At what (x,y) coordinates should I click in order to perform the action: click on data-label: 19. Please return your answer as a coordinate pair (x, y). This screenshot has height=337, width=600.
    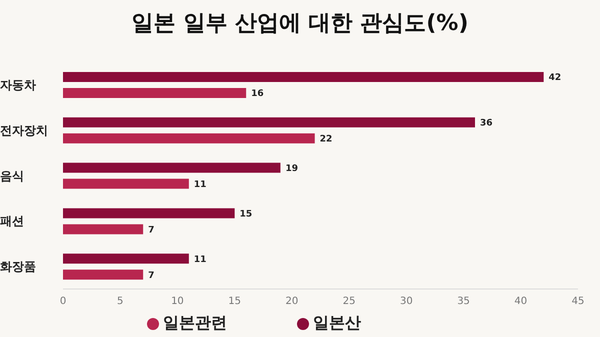
    Looking at the image, I should click on (291, 169).